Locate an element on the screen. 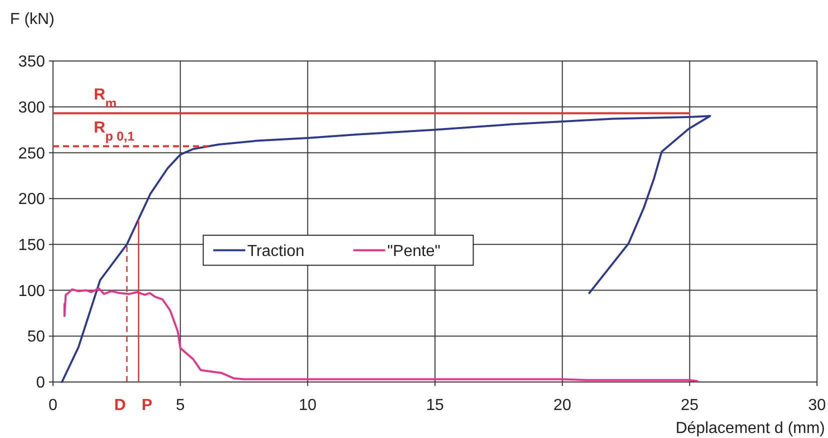 This screenshot has width=828, height=438. y-tick-label: 250 is located at coordinates (32, 153).